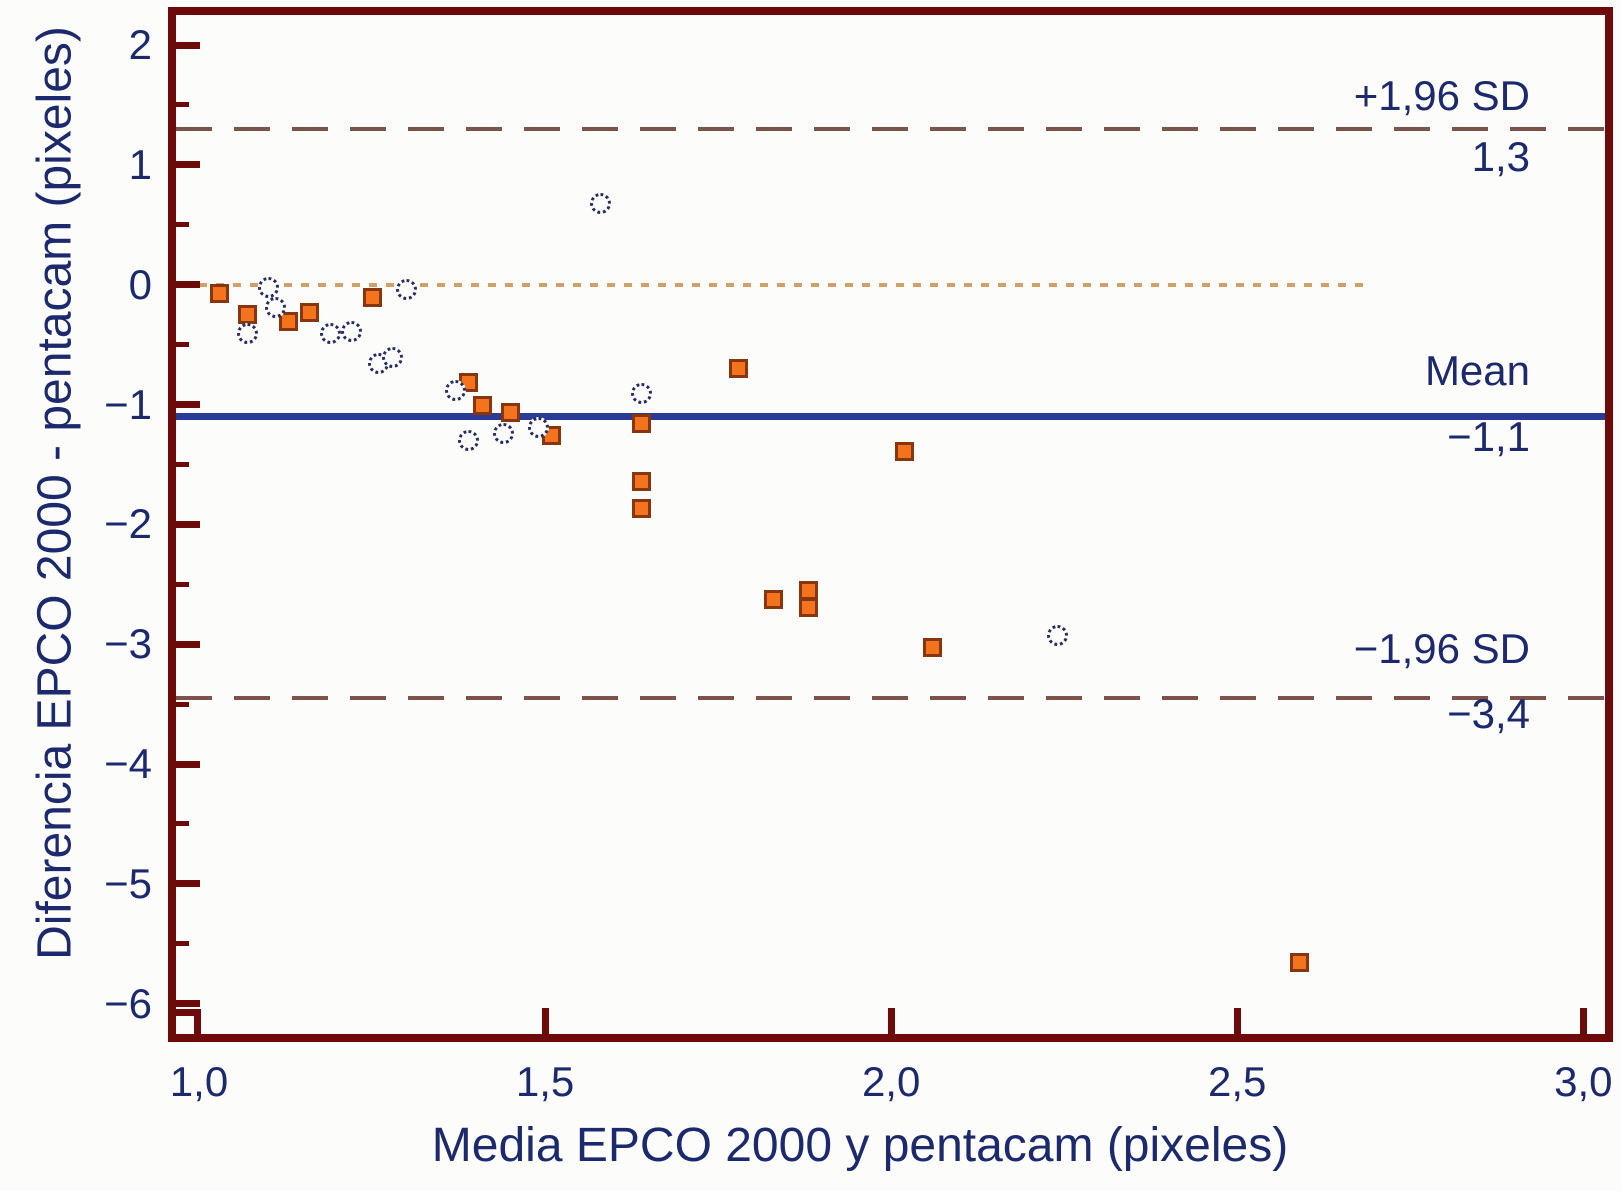 The image size is (1621, 1191). What do you see at coordinates (1441, 95) in the screenshot?
I see `upper-sd-label: +1,96 SD` at bounding box center [1441, 95].